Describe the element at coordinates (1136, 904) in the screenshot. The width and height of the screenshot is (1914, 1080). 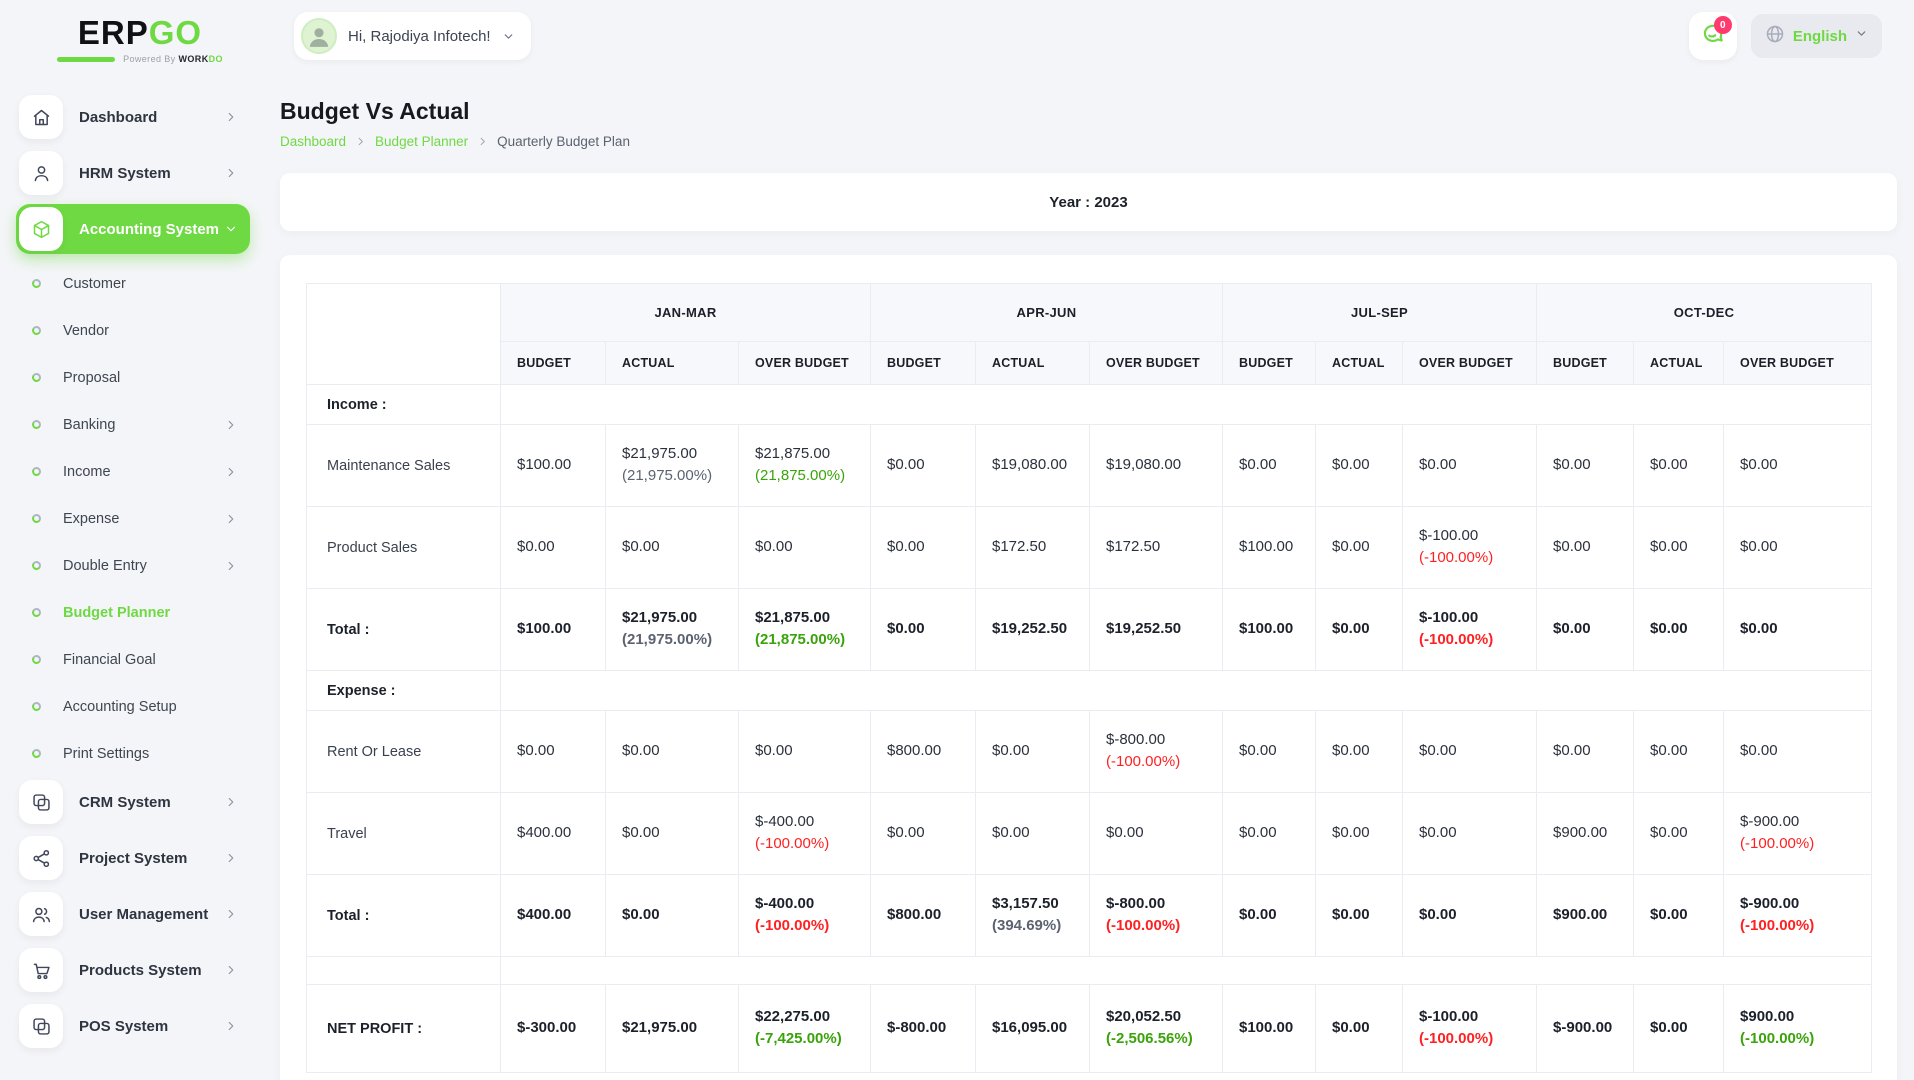
I see `cell-amount: $-800.00` at that location.